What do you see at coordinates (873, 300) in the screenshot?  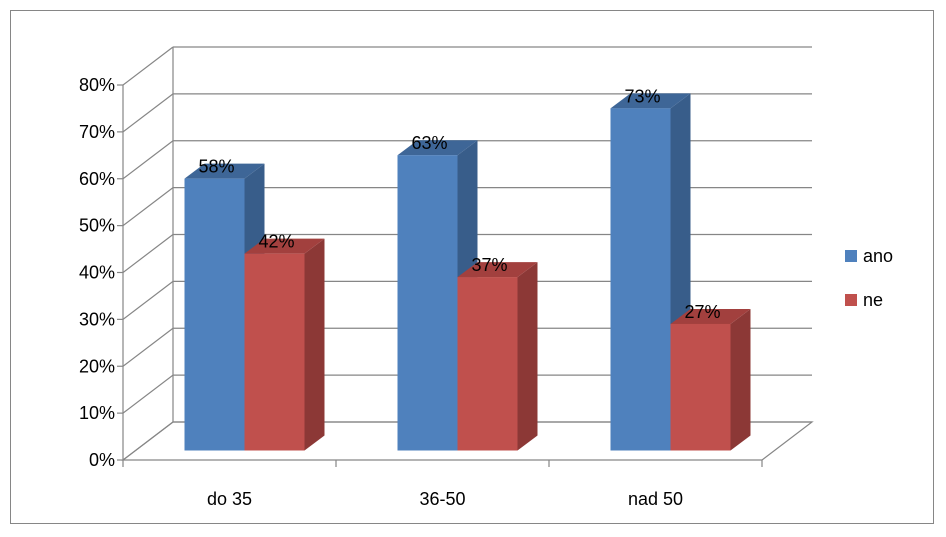 I see `legend-label: ne` at bounding box center [873, 300].